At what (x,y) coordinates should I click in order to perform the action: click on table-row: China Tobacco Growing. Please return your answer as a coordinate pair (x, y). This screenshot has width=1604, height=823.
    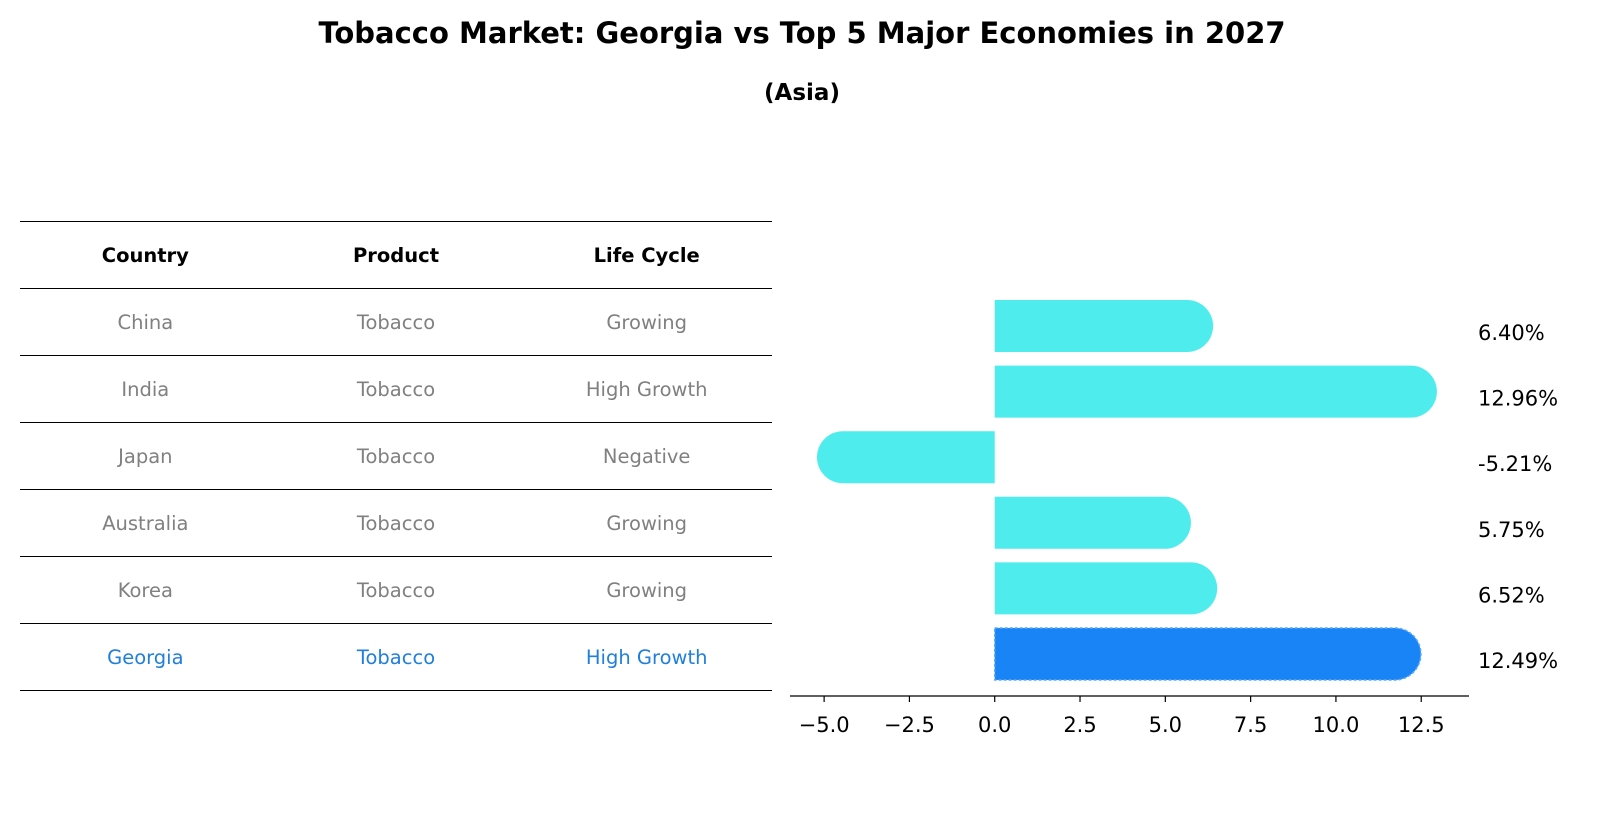
    Looking at the image, I should click on (396, 322).